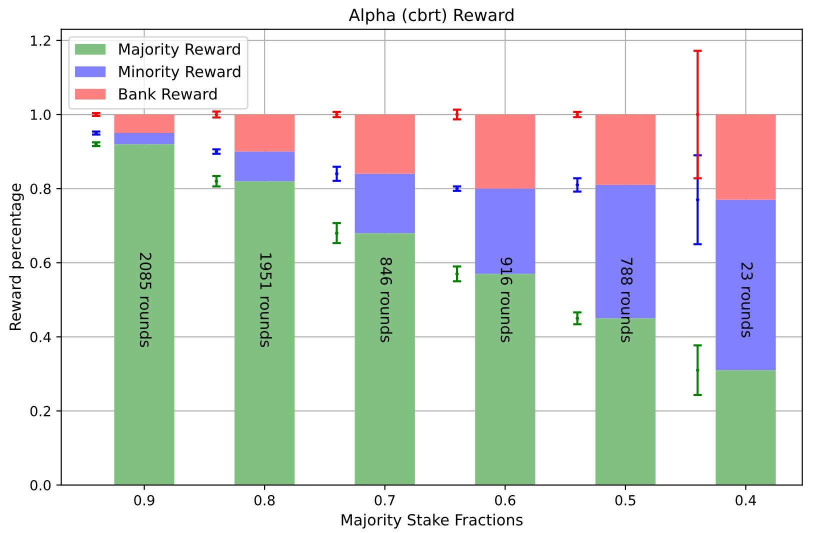  What do you see at coordinates (506, 300) in the screenshot?
I see `annotation: 916 rounds` at bounding box center [506, 300].